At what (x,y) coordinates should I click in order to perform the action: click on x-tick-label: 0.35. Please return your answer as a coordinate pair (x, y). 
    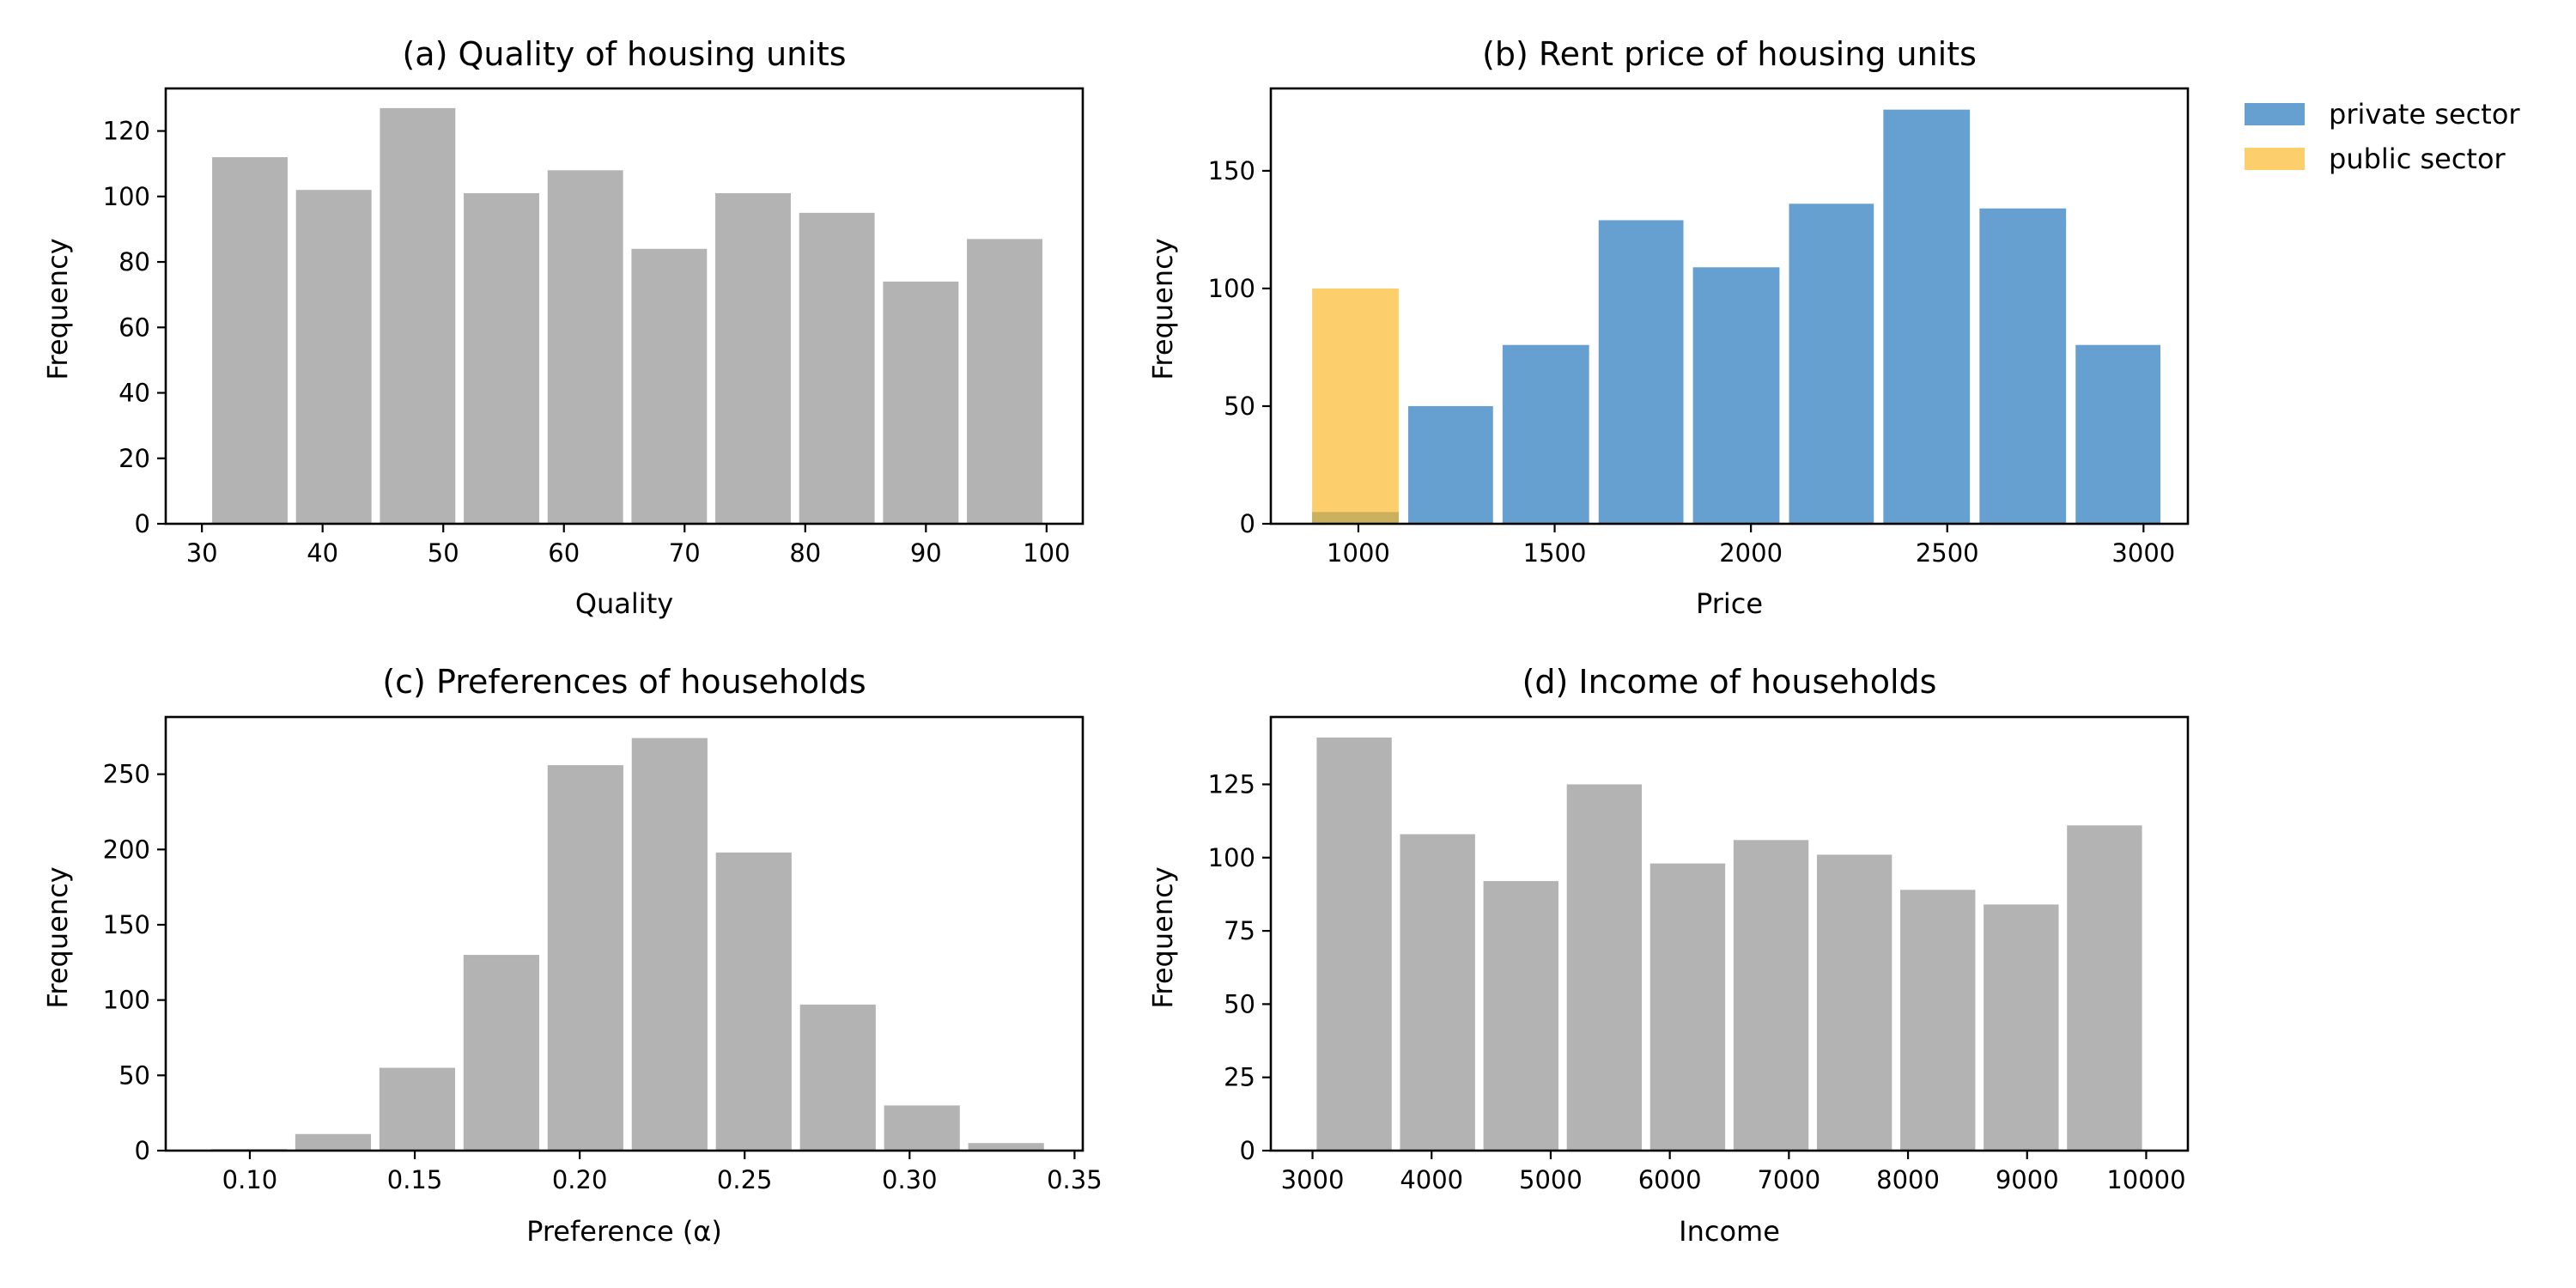
    Looking at the image, I should click on (1075, 1180).